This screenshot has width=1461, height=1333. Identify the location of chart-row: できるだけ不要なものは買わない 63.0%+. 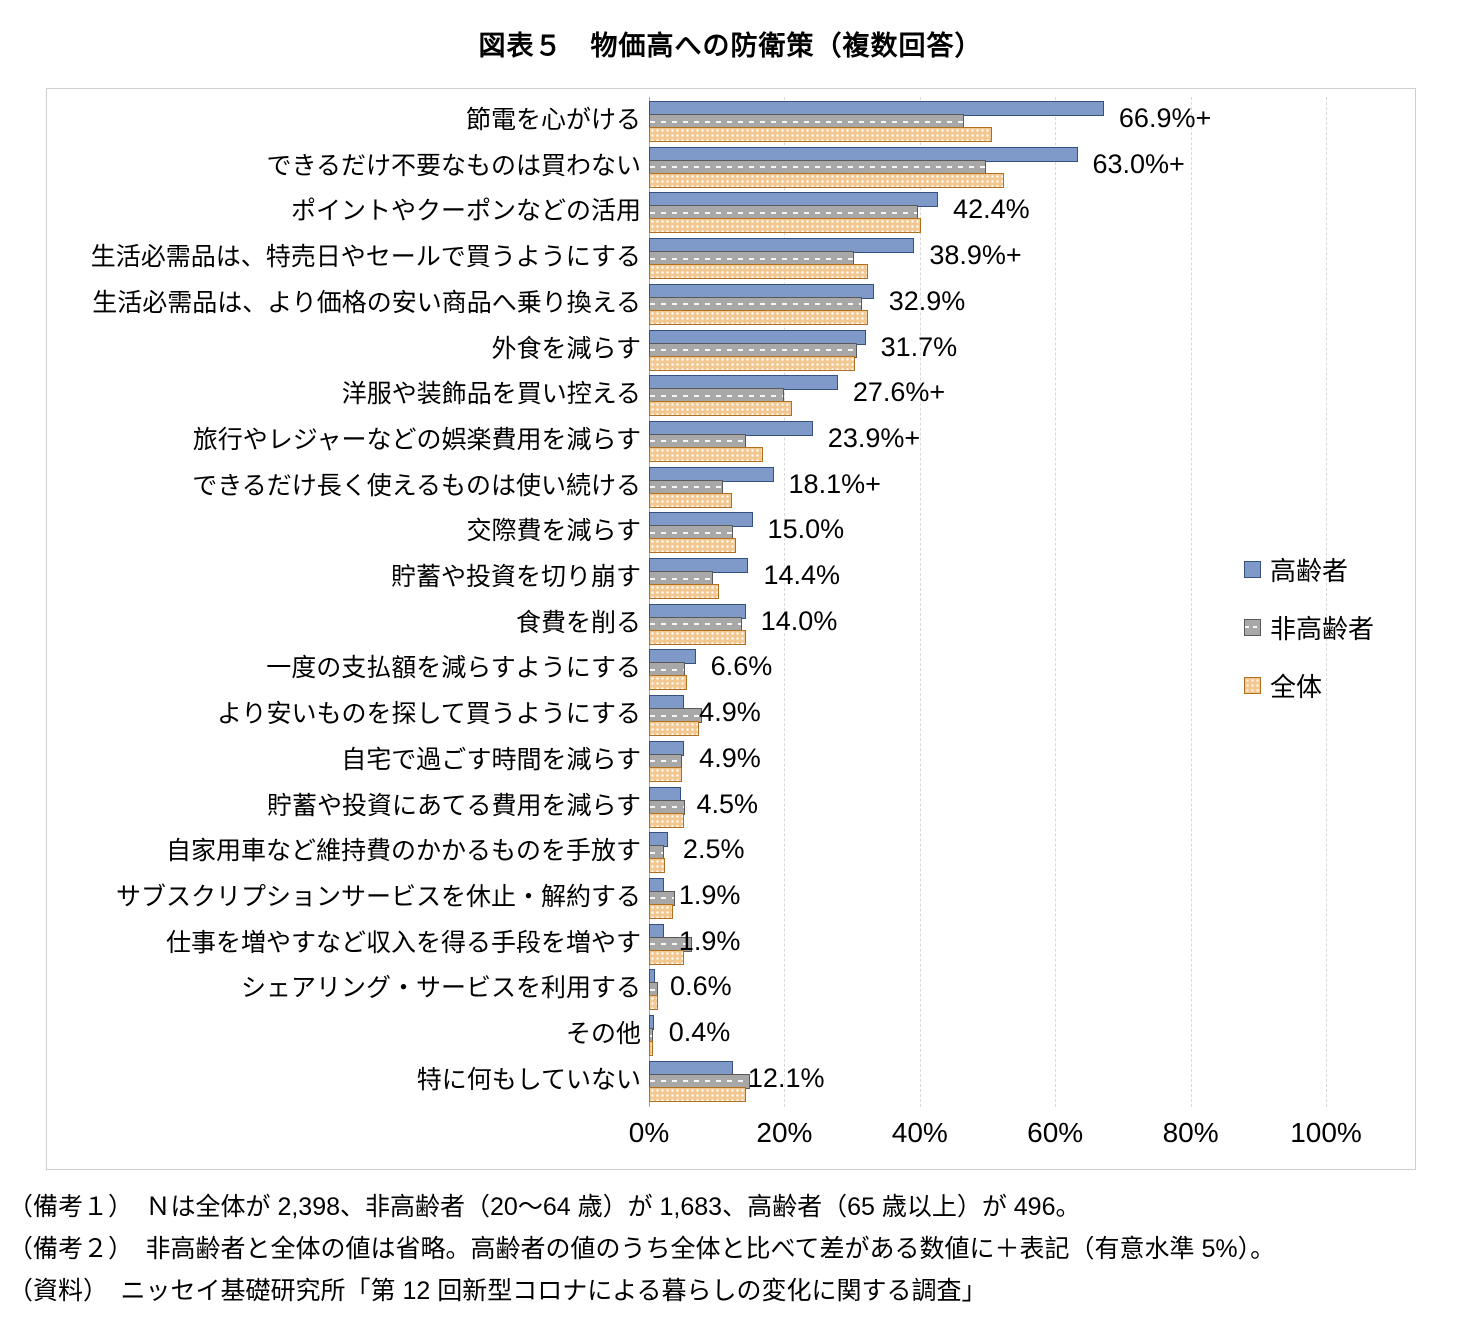
(731, 169).